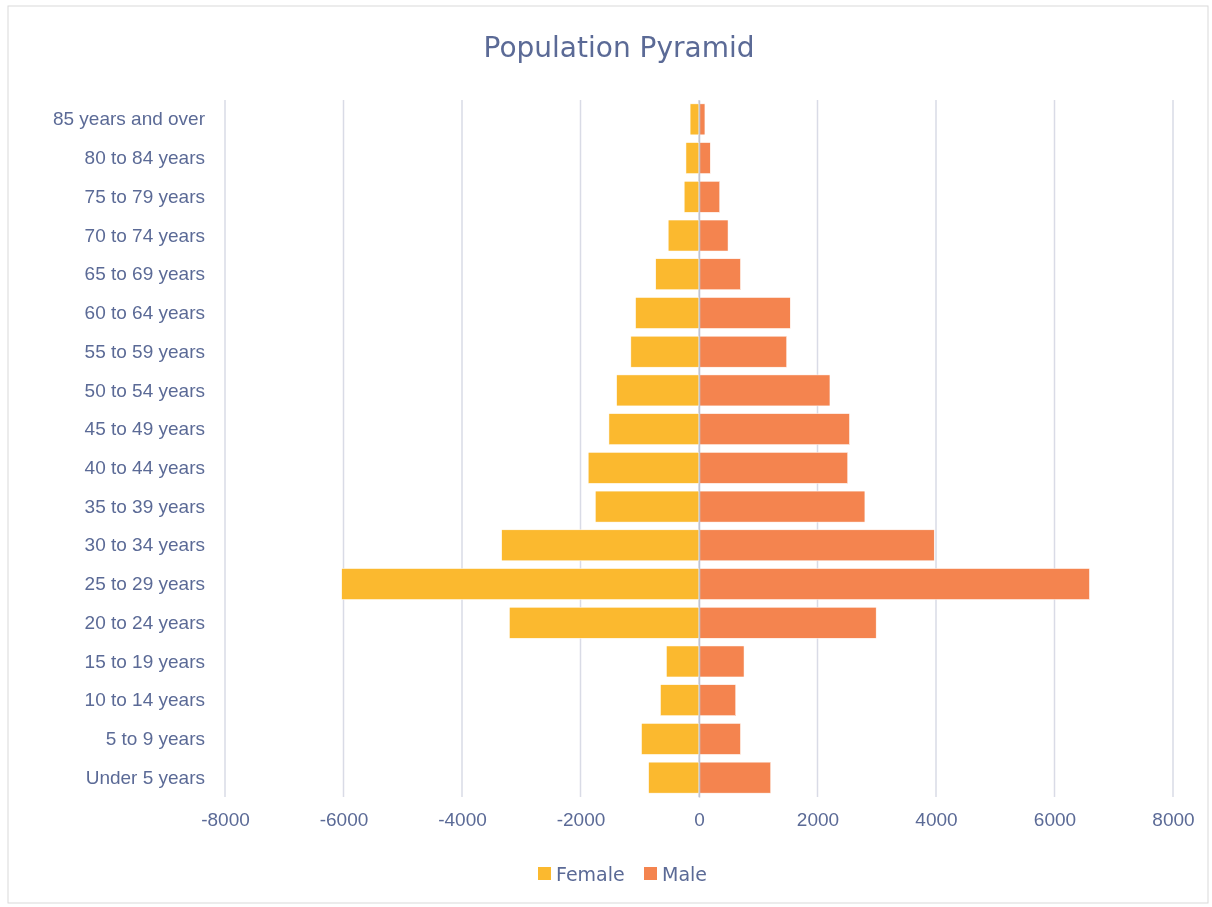 This screenshot has height=907, width=1212. I want to click on x-tick-label: 0, so click(699, 820).